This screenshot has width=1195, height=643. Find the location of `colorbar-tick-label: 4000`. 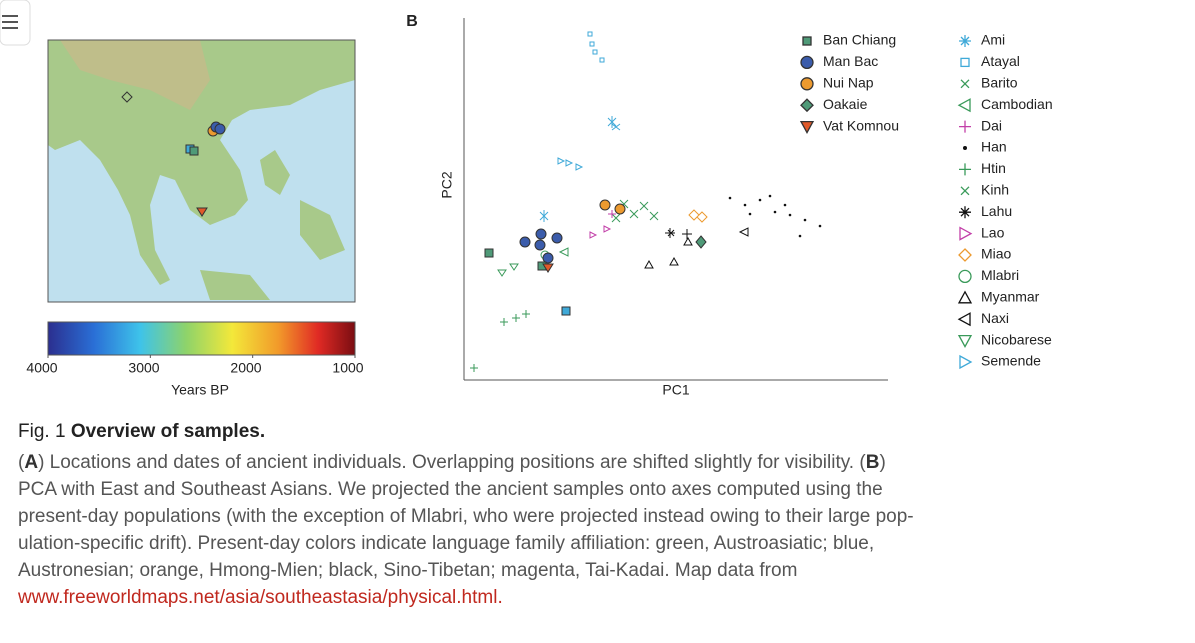

colorbar-tick-label: 4000 is located at coordinates (41, 368).